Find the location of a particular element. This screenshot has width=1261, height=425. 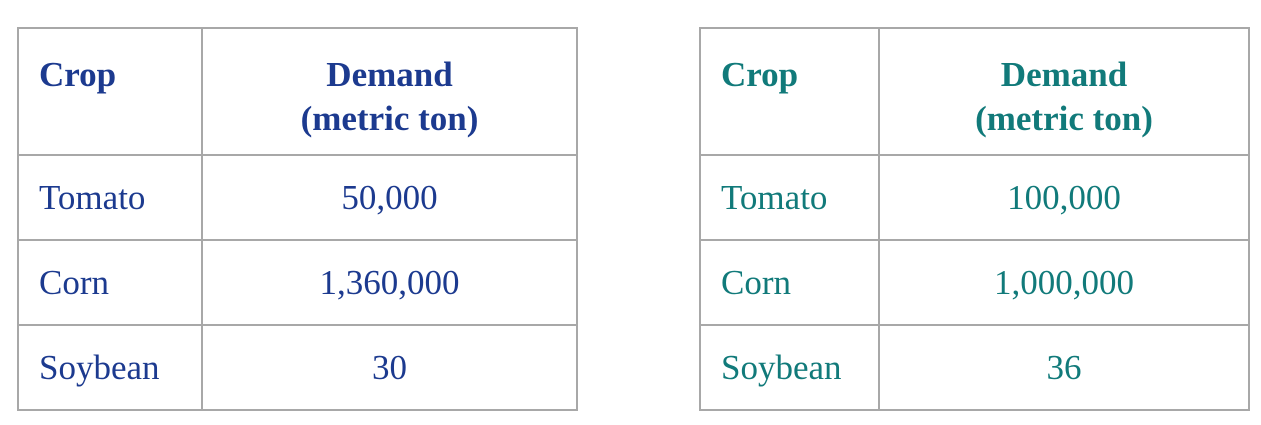

table-row: Corn 1,000,000 is located at coordinates (974, 282).